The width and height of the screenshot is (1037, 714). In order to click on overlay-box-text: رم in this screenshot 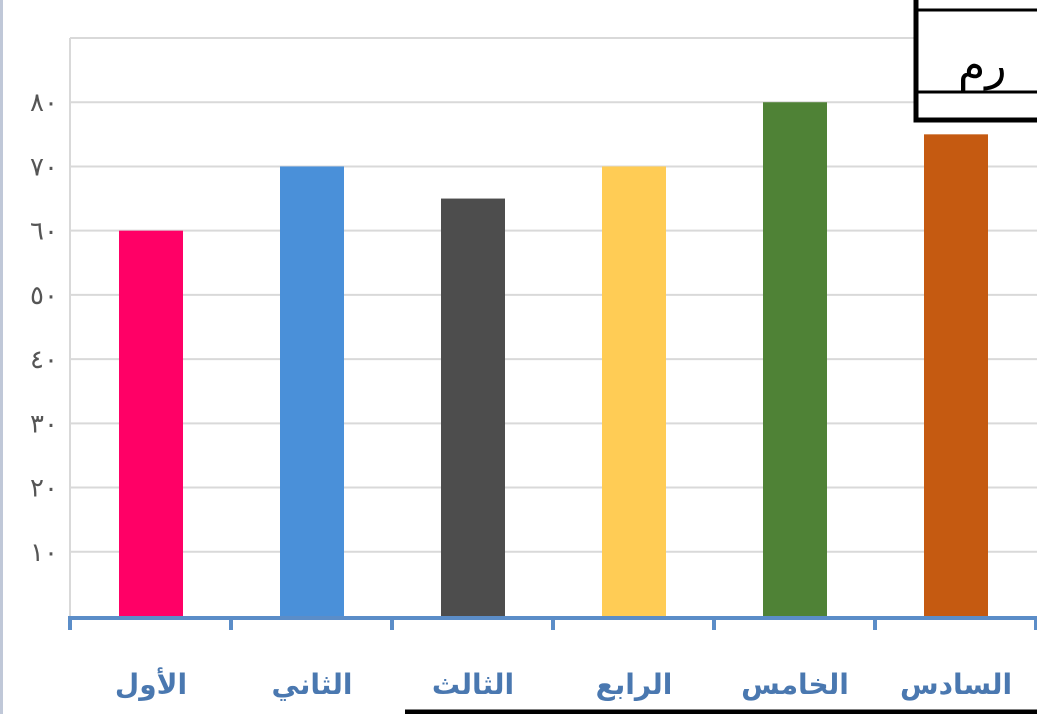, I will do `click(982, 65)`.